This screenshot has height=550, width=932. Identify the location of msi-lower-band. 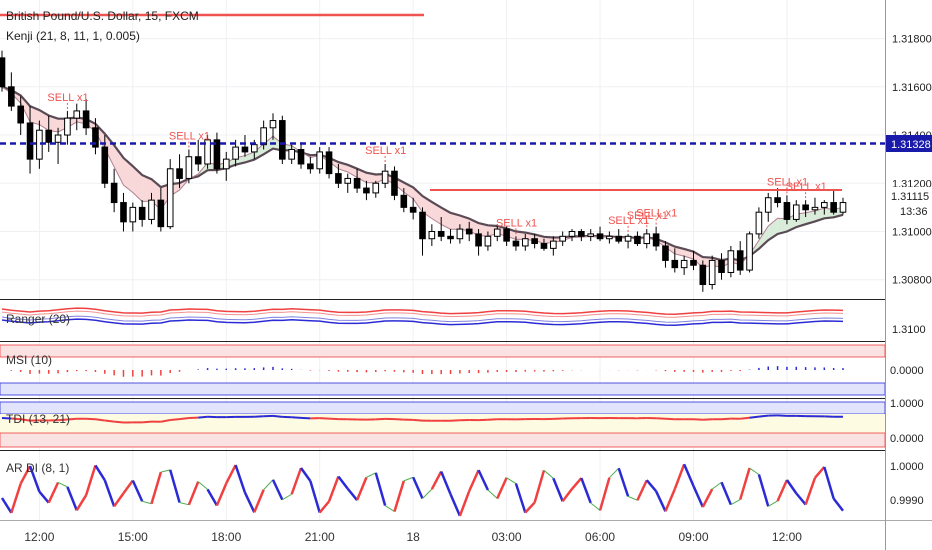
(443, 389).